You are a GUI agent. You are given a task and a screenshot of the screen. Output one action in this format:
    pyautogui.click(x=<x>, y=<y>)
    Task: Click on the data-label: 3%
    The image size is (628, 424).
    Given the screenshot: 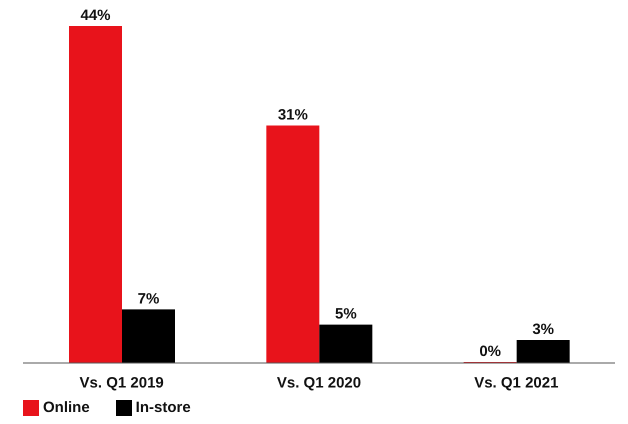 What is the action you would take?
    pyautogui.click(x=543, y=329)
    